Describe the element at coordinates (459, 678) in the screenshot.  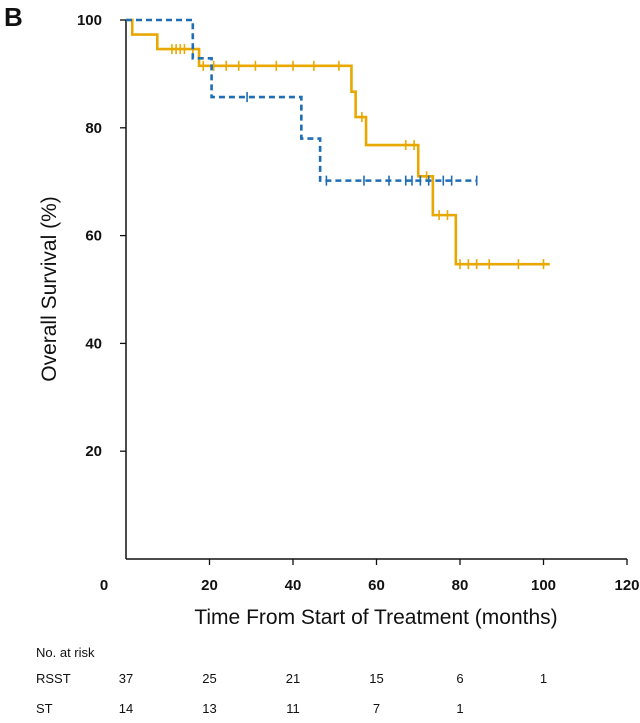
I see `risk-count: 6` at that location.